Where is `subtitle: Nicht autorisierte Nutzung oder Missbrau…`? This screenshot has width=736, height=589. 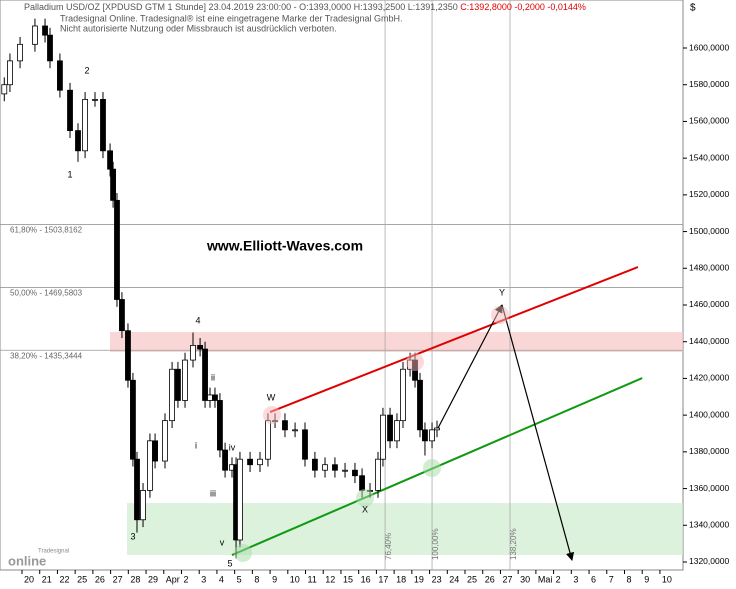 subtitle: Nicht autorisierte Nutzung oder Missbrau… is located at coordinates (198, 28).